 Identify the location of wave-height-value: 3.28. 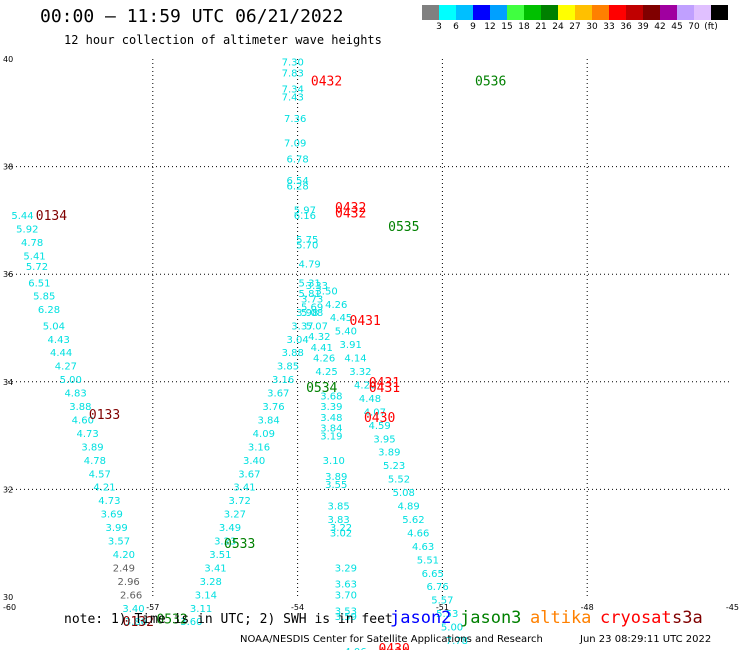
(211, 582).